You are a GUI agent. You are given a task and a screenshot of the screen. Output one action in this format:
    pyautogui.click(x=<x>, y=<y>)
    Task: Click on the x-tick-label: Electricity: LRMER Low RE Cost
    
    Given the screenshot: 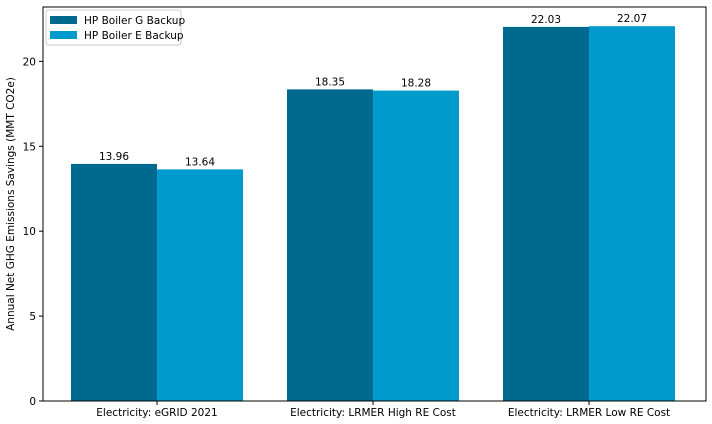 What is the action you would take?
    pyautogui.click(x=589, y=413)
    